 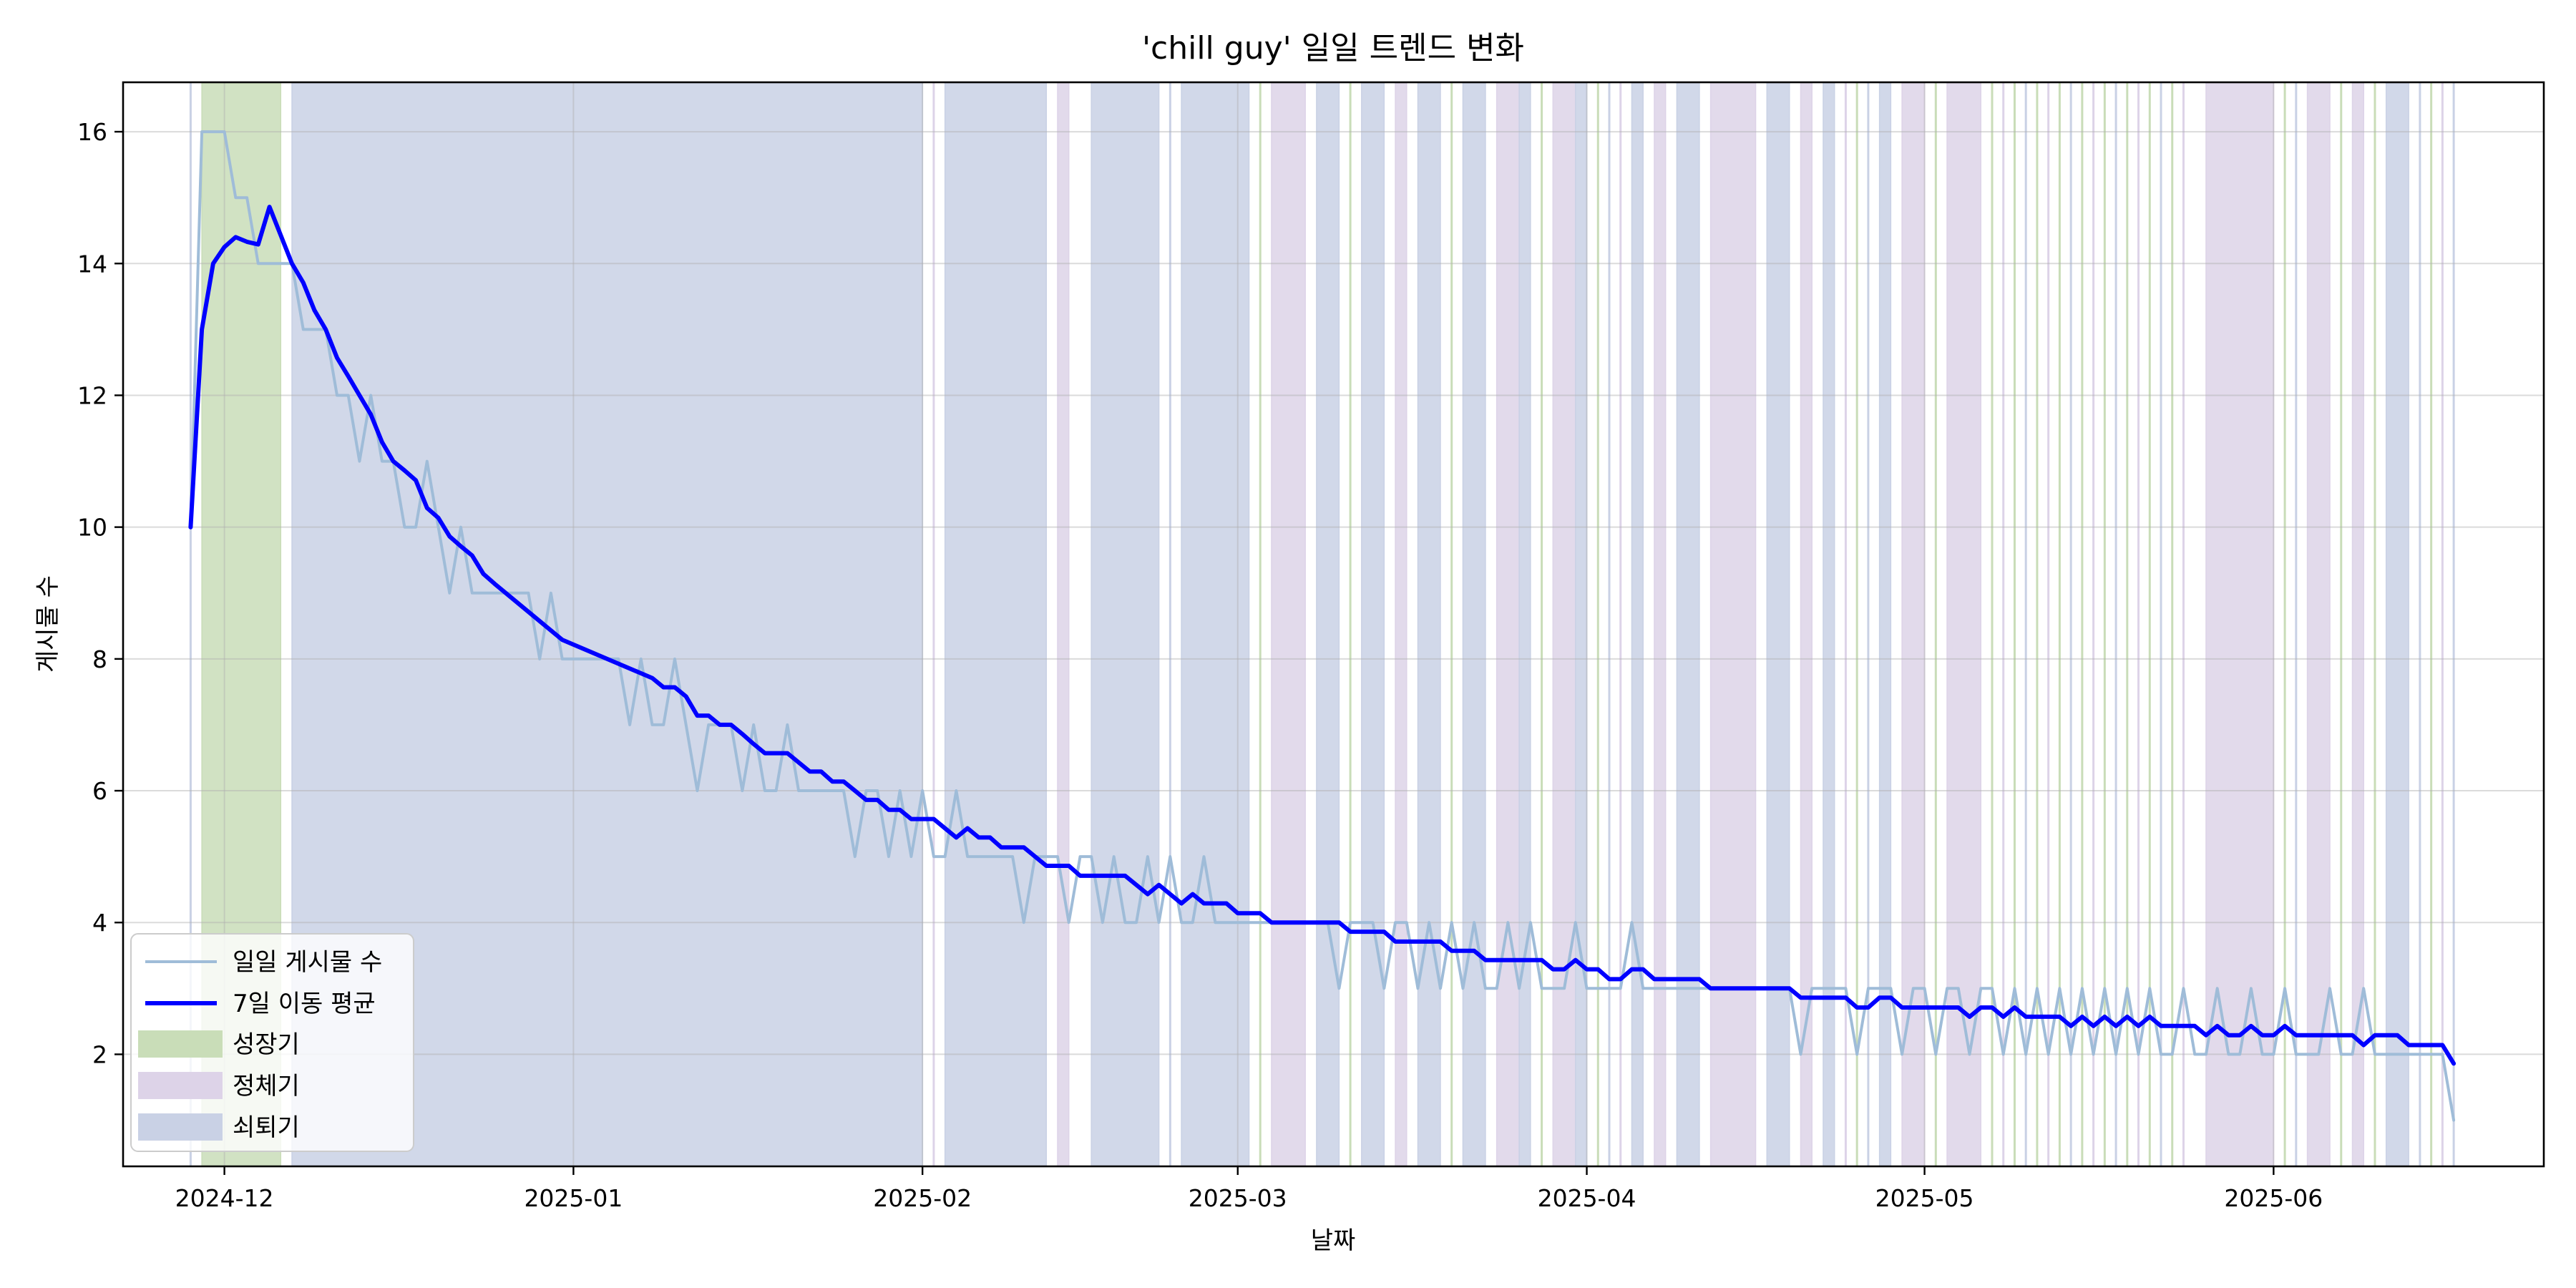 I want to click on y-tick-label: 12, so click(x=92, y=395).